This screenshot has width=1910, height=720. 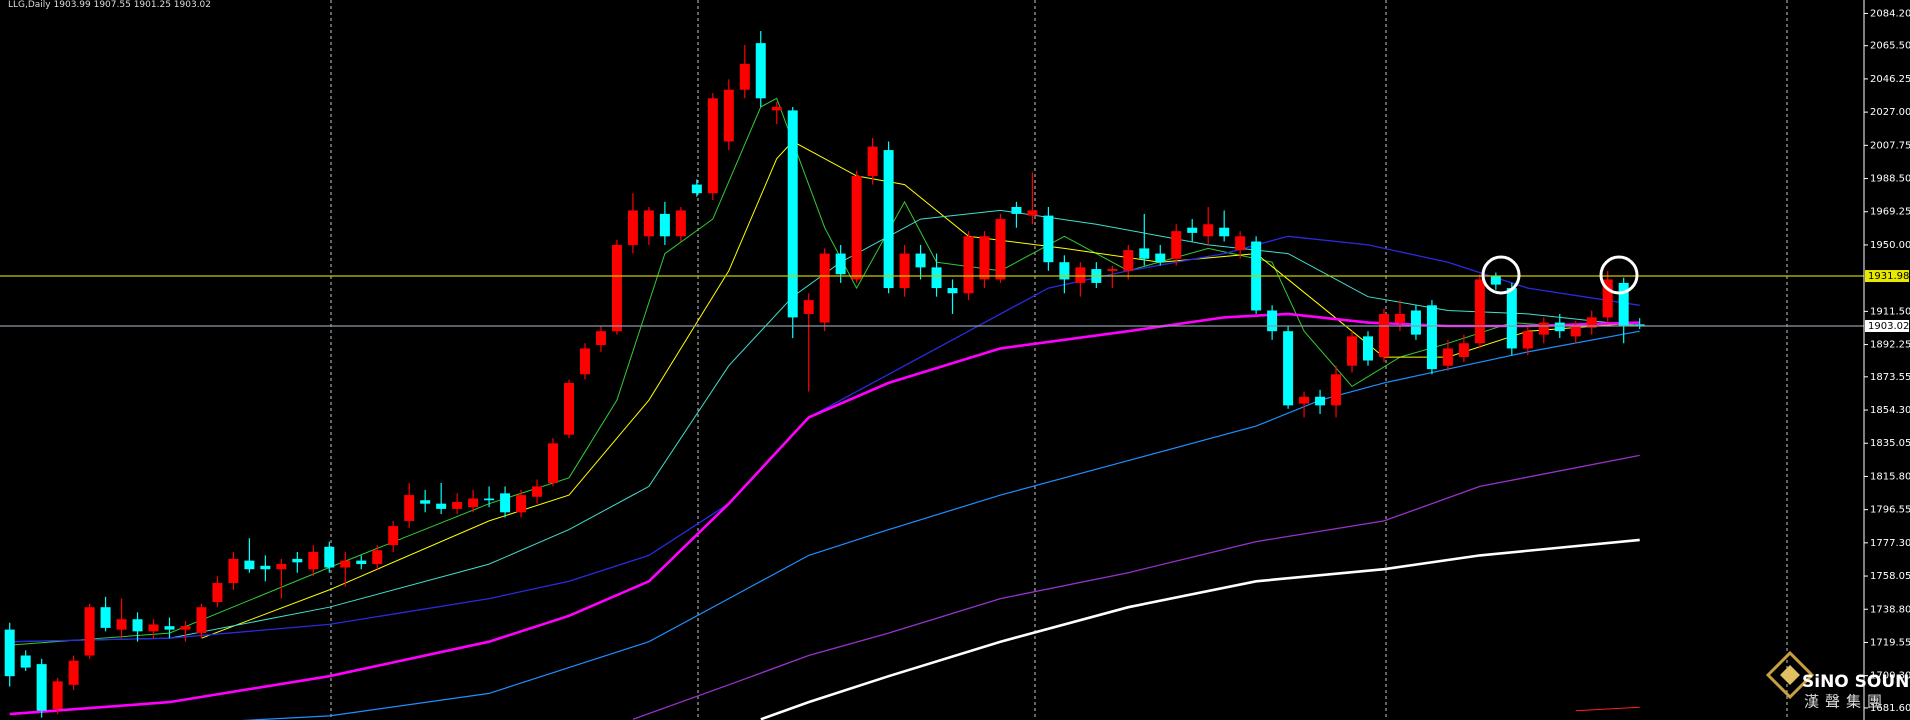 I want to click on y-tick-label: 1988.50, so click(x=1890, y=179).